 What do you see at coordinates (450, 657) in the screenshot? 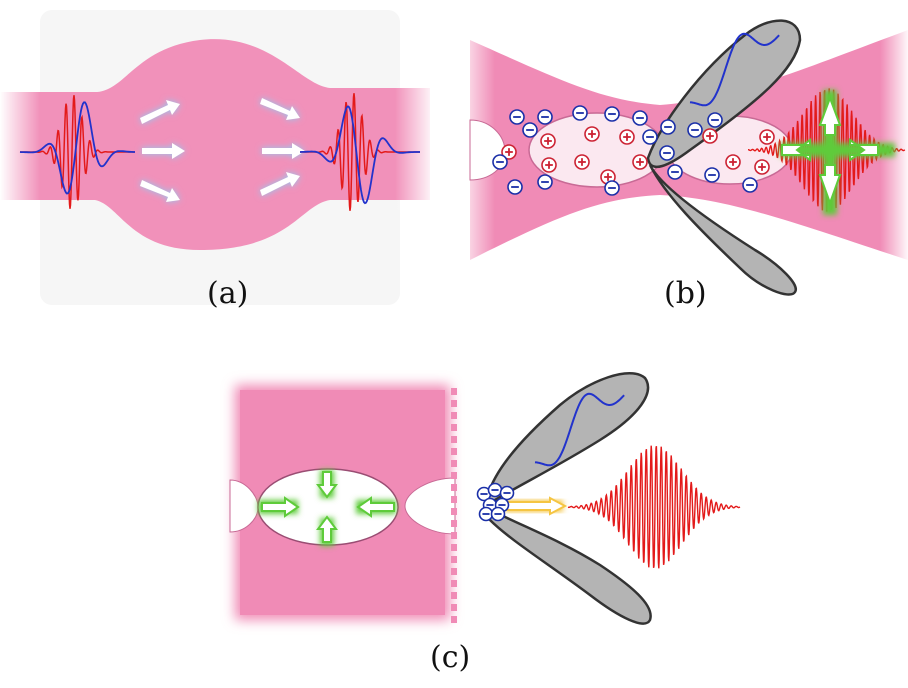
I see `panel-c-label: (c)` at bounding box center [450, 657].